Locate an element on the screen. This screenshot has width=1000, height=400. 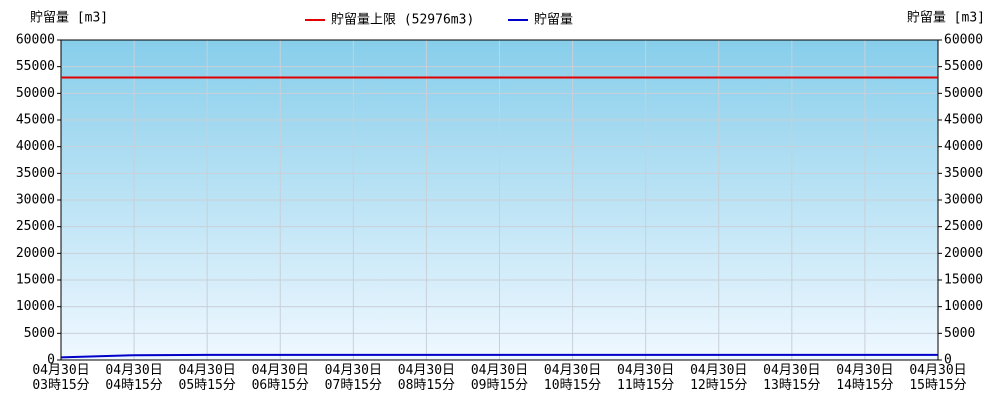
y2-tick-label: 40000 is located at coordinates (963, 146).